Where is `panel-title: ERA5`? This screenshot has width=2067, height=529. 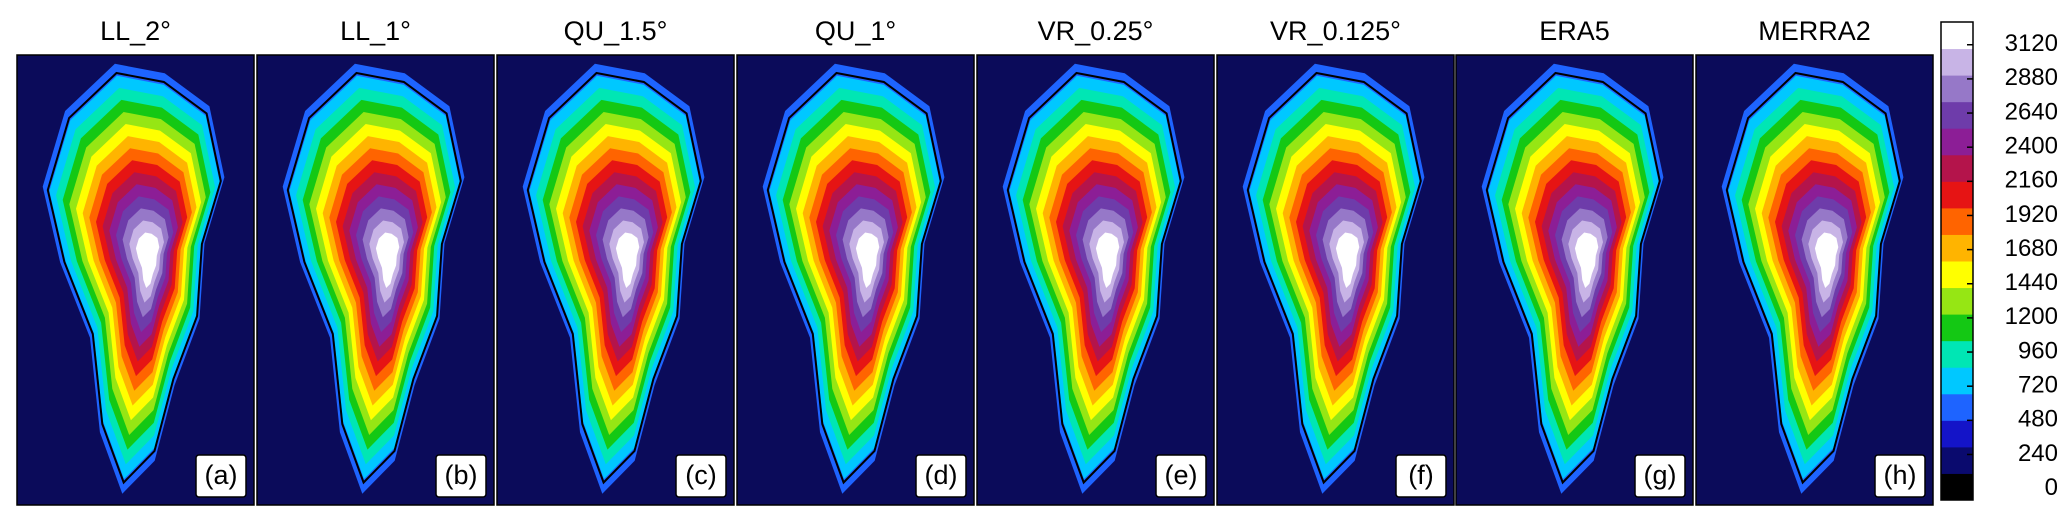
panel-title: ERA5 is located at coordinates (1574, 31).